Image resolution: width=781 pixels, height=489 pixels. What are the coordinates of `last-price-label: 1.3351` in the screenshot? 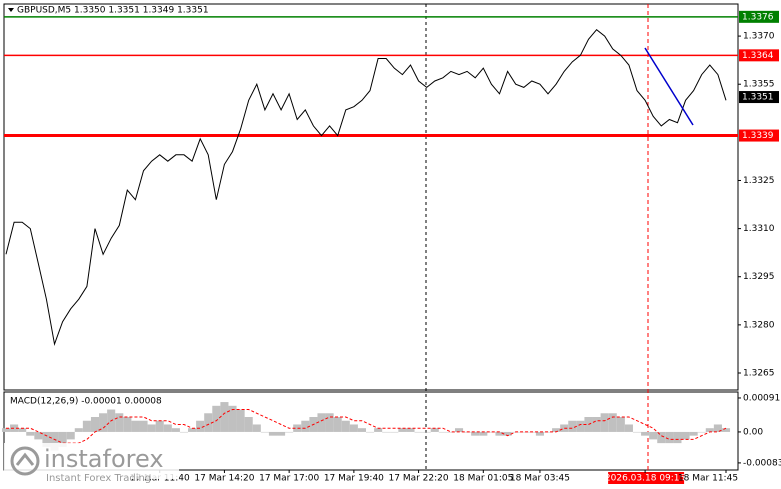 It's located at (758, 98).